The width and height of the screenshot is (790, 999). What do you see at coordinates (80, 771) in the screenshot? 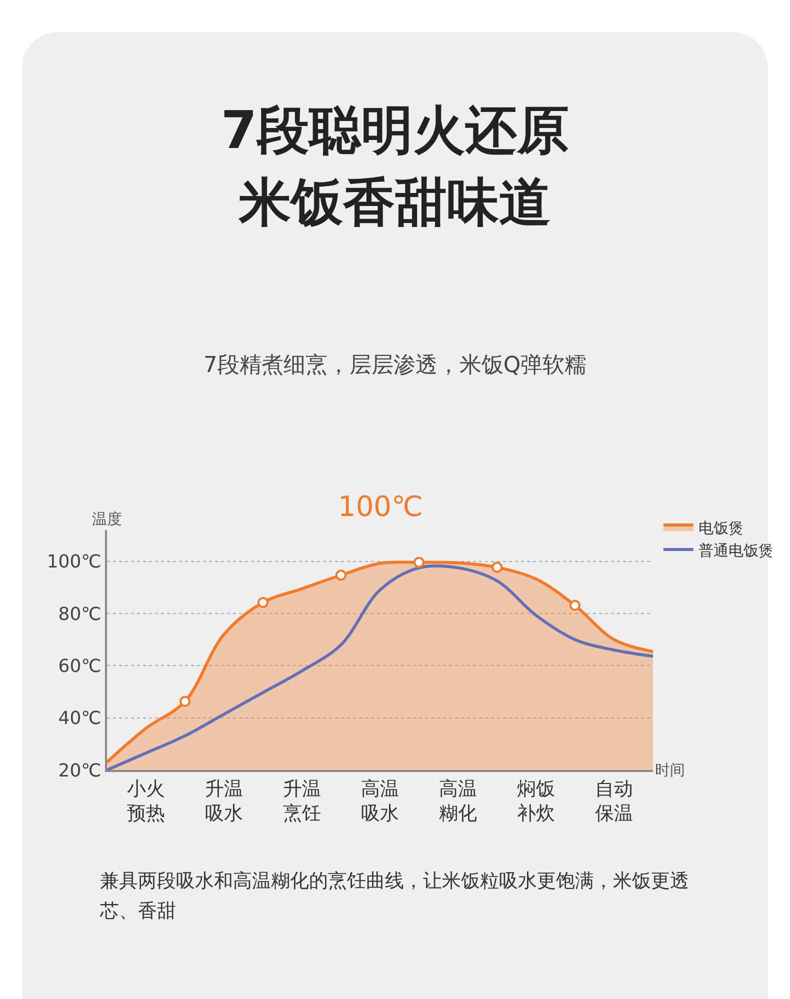
I see `y-tick-label: 20℃` at bounding box center [80, 771].